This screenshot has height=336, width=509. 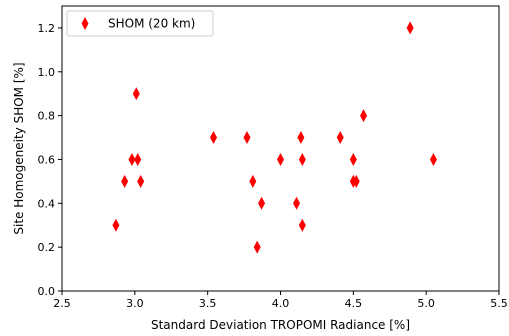 I want to click on x-axis-label: Standard Deviation TROPOMI Radiance [%], so click(x=280, y=325).